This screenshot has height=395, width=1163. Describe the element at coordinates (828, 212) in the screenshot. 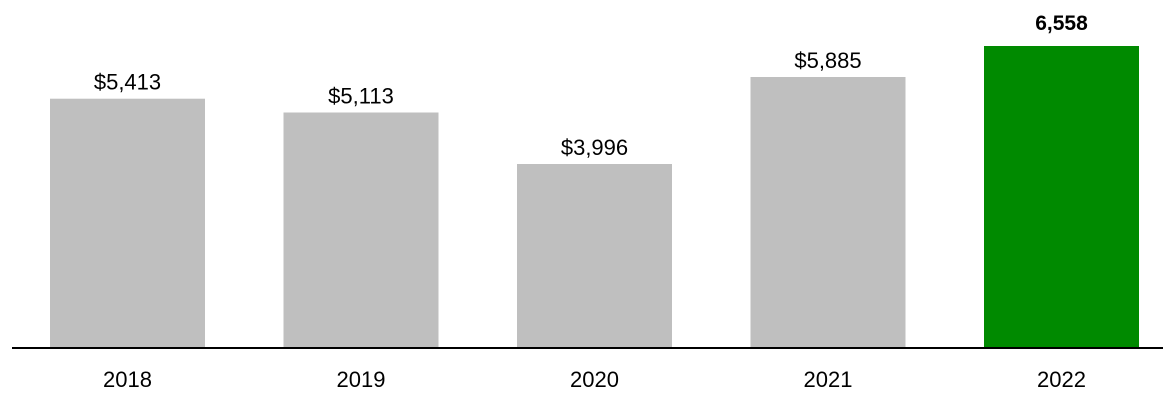

I see `bar-2021` at that location.